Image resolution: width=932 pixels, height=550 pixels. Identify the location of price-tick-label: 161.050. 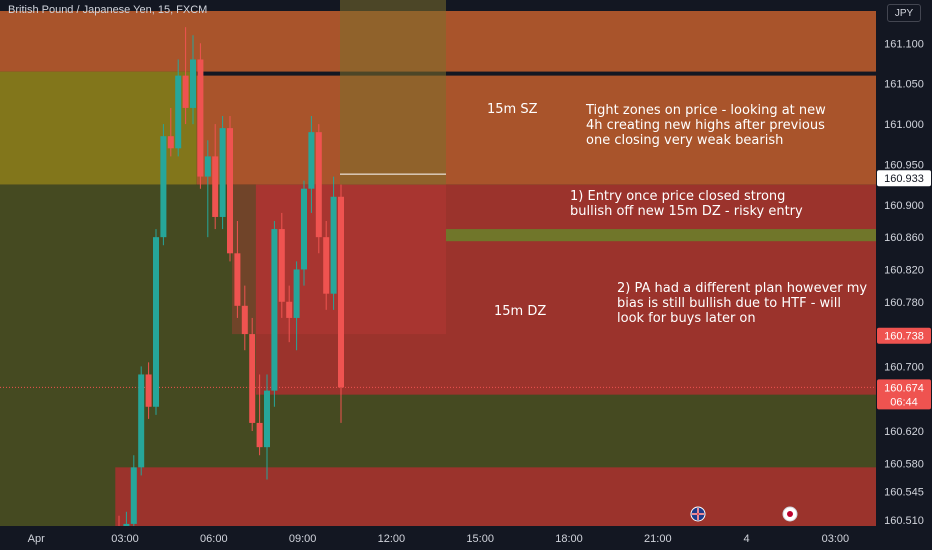
(904, 85).